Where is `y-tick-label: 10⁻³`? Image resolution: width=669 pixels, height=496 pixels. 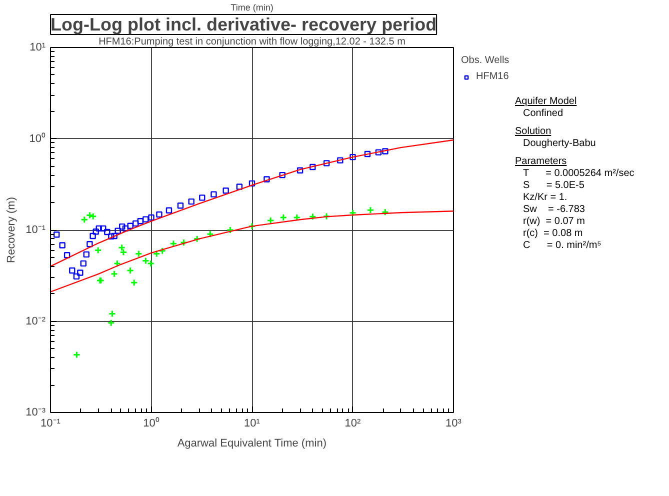
y-tick-label: 10⁻³ is located at coordinates (36, 412).